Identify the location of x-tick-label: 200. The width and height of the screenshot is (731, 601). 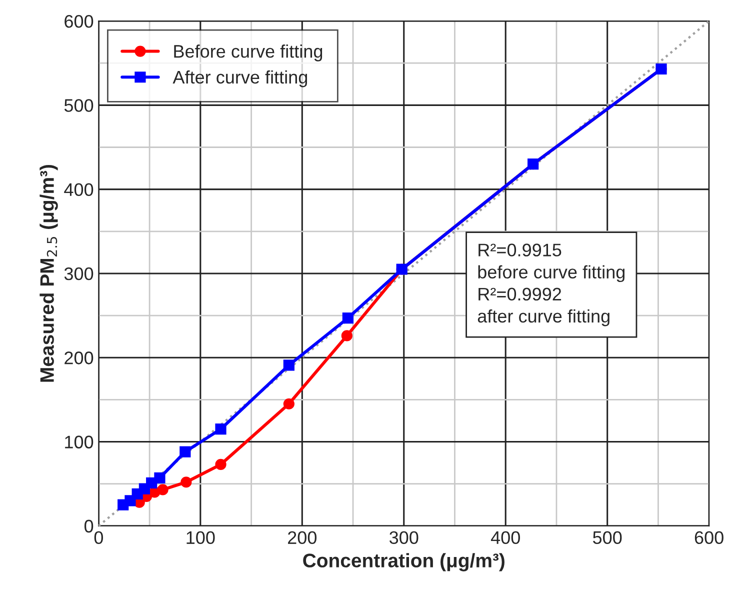
(302, 537).